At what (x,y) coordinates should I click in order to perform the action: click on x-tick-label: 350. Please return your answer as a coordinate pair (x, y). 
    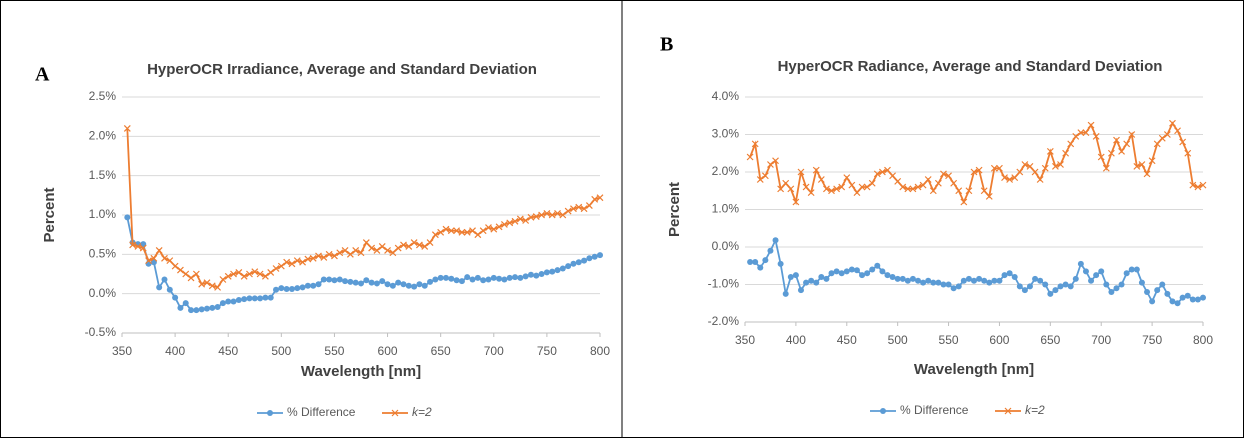
    Looking at the image, I should click on (745, 340).